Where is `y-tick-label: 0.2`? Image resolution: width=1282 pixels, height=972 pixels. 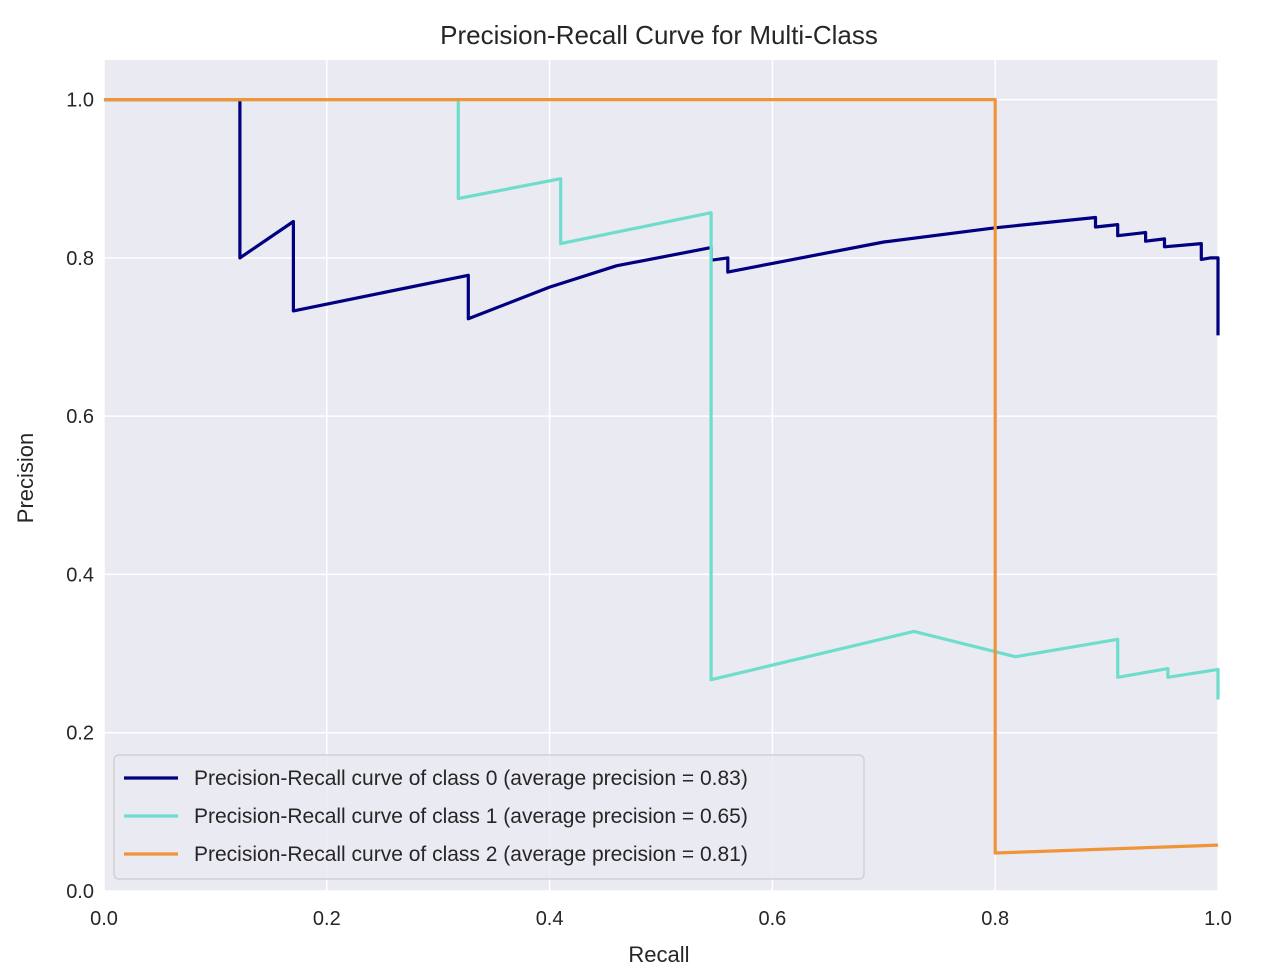 y-tick-label: 0.2 is located at coordinates (80, 734).